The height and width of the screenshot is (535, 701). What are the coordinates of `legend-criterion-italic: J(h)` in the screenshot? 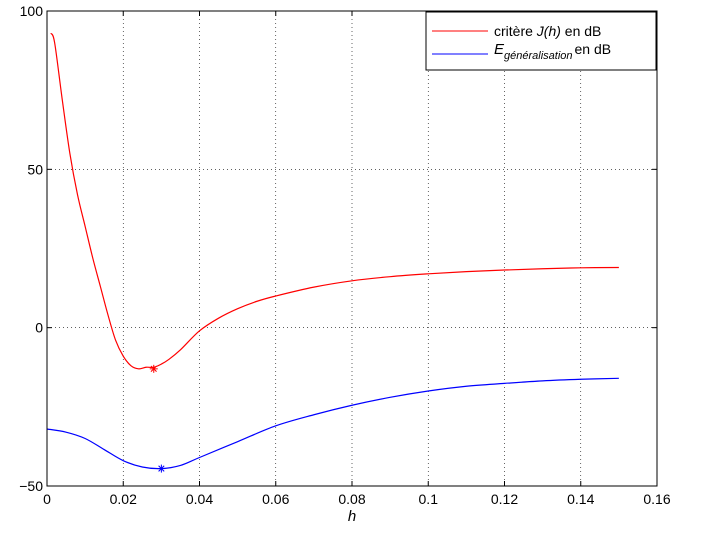 It's located at (548, 31).